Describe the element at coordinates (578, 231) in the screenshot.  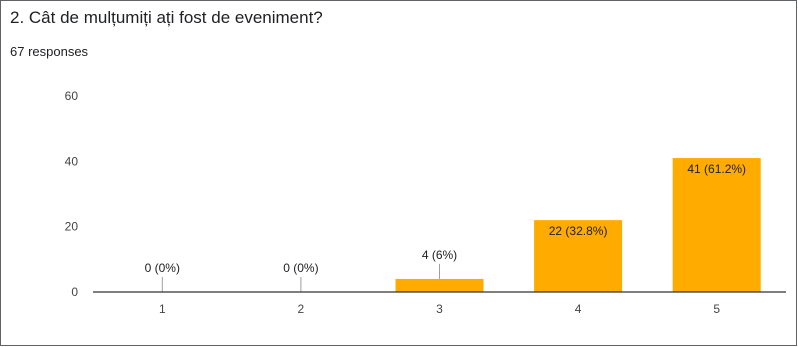
I see `data-label: 22 (32.8%)` at that location.